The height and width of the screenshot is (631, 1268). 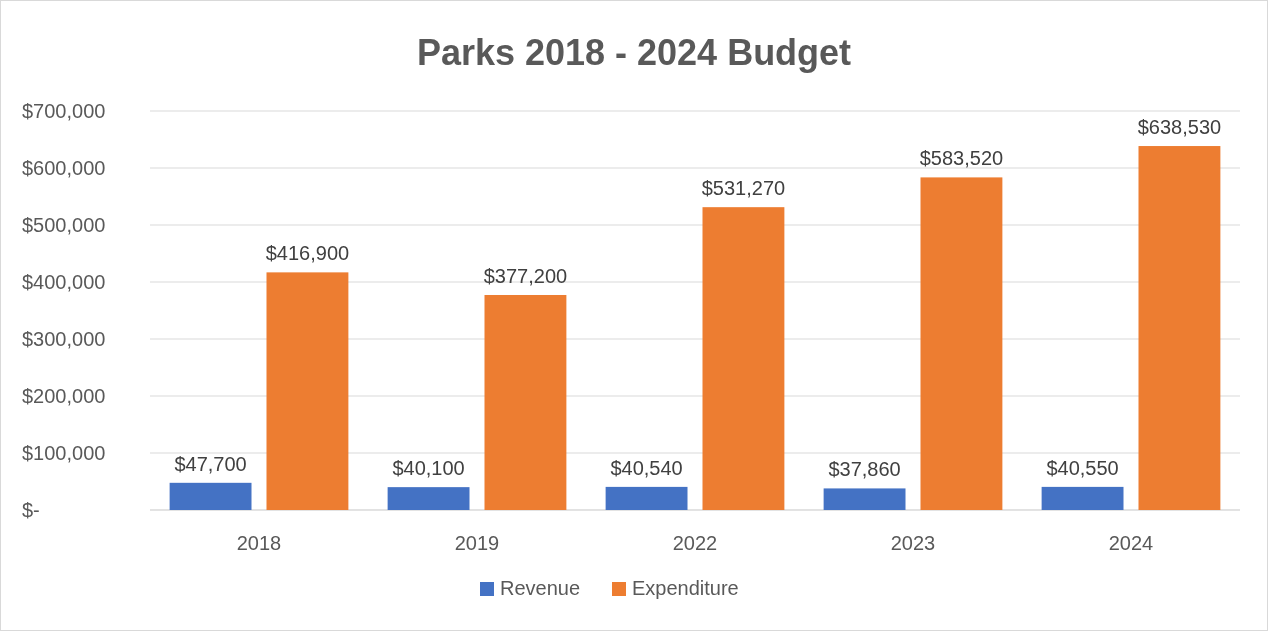 I want to click on y-tick-label: $200,000, so click(x=64, y=396).